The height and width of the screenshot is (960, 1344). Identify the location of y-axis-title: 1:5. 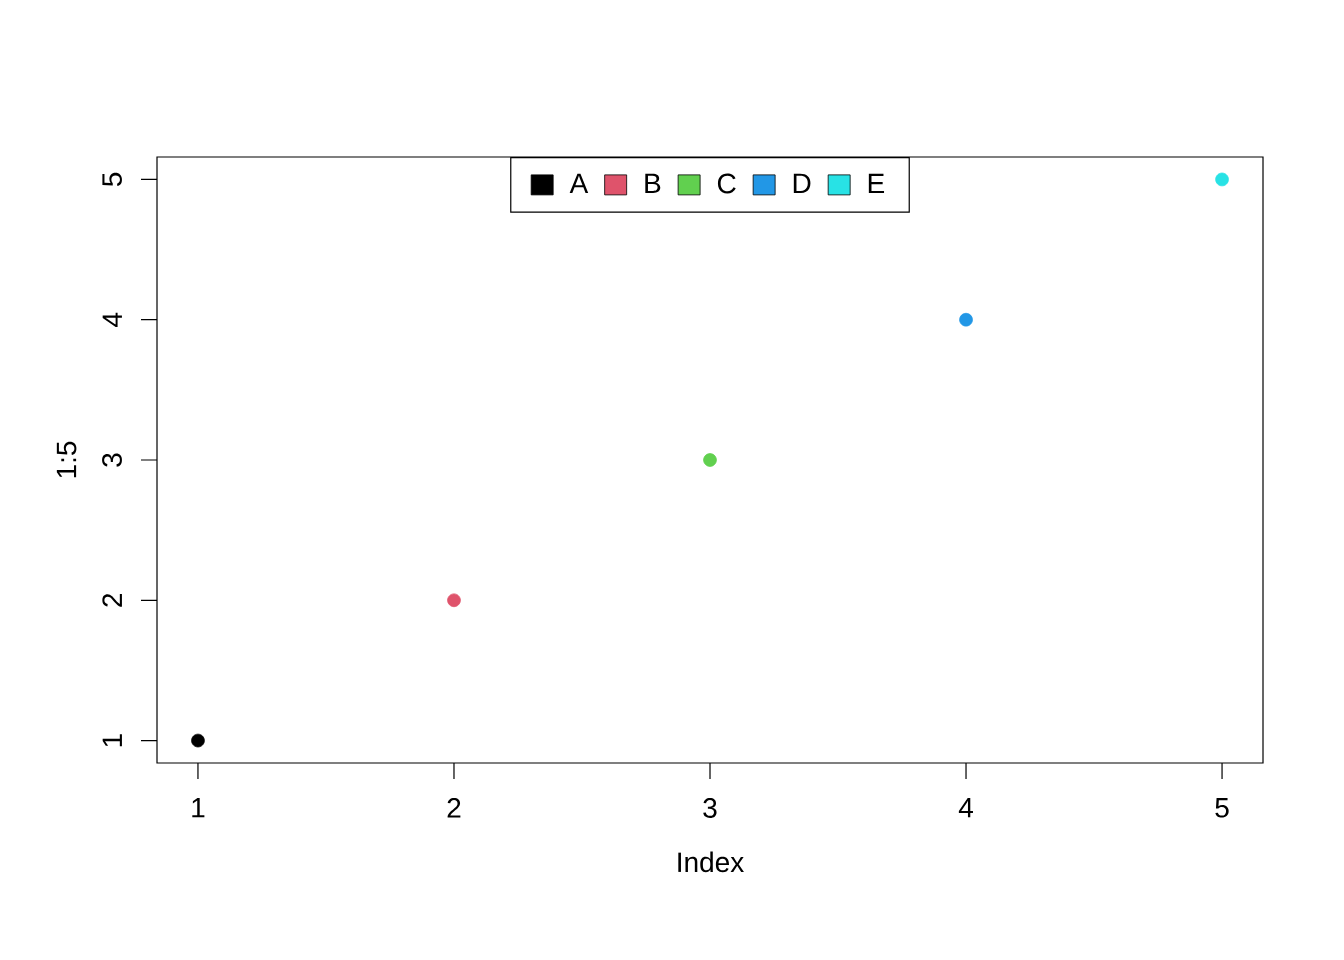
(66, 459).